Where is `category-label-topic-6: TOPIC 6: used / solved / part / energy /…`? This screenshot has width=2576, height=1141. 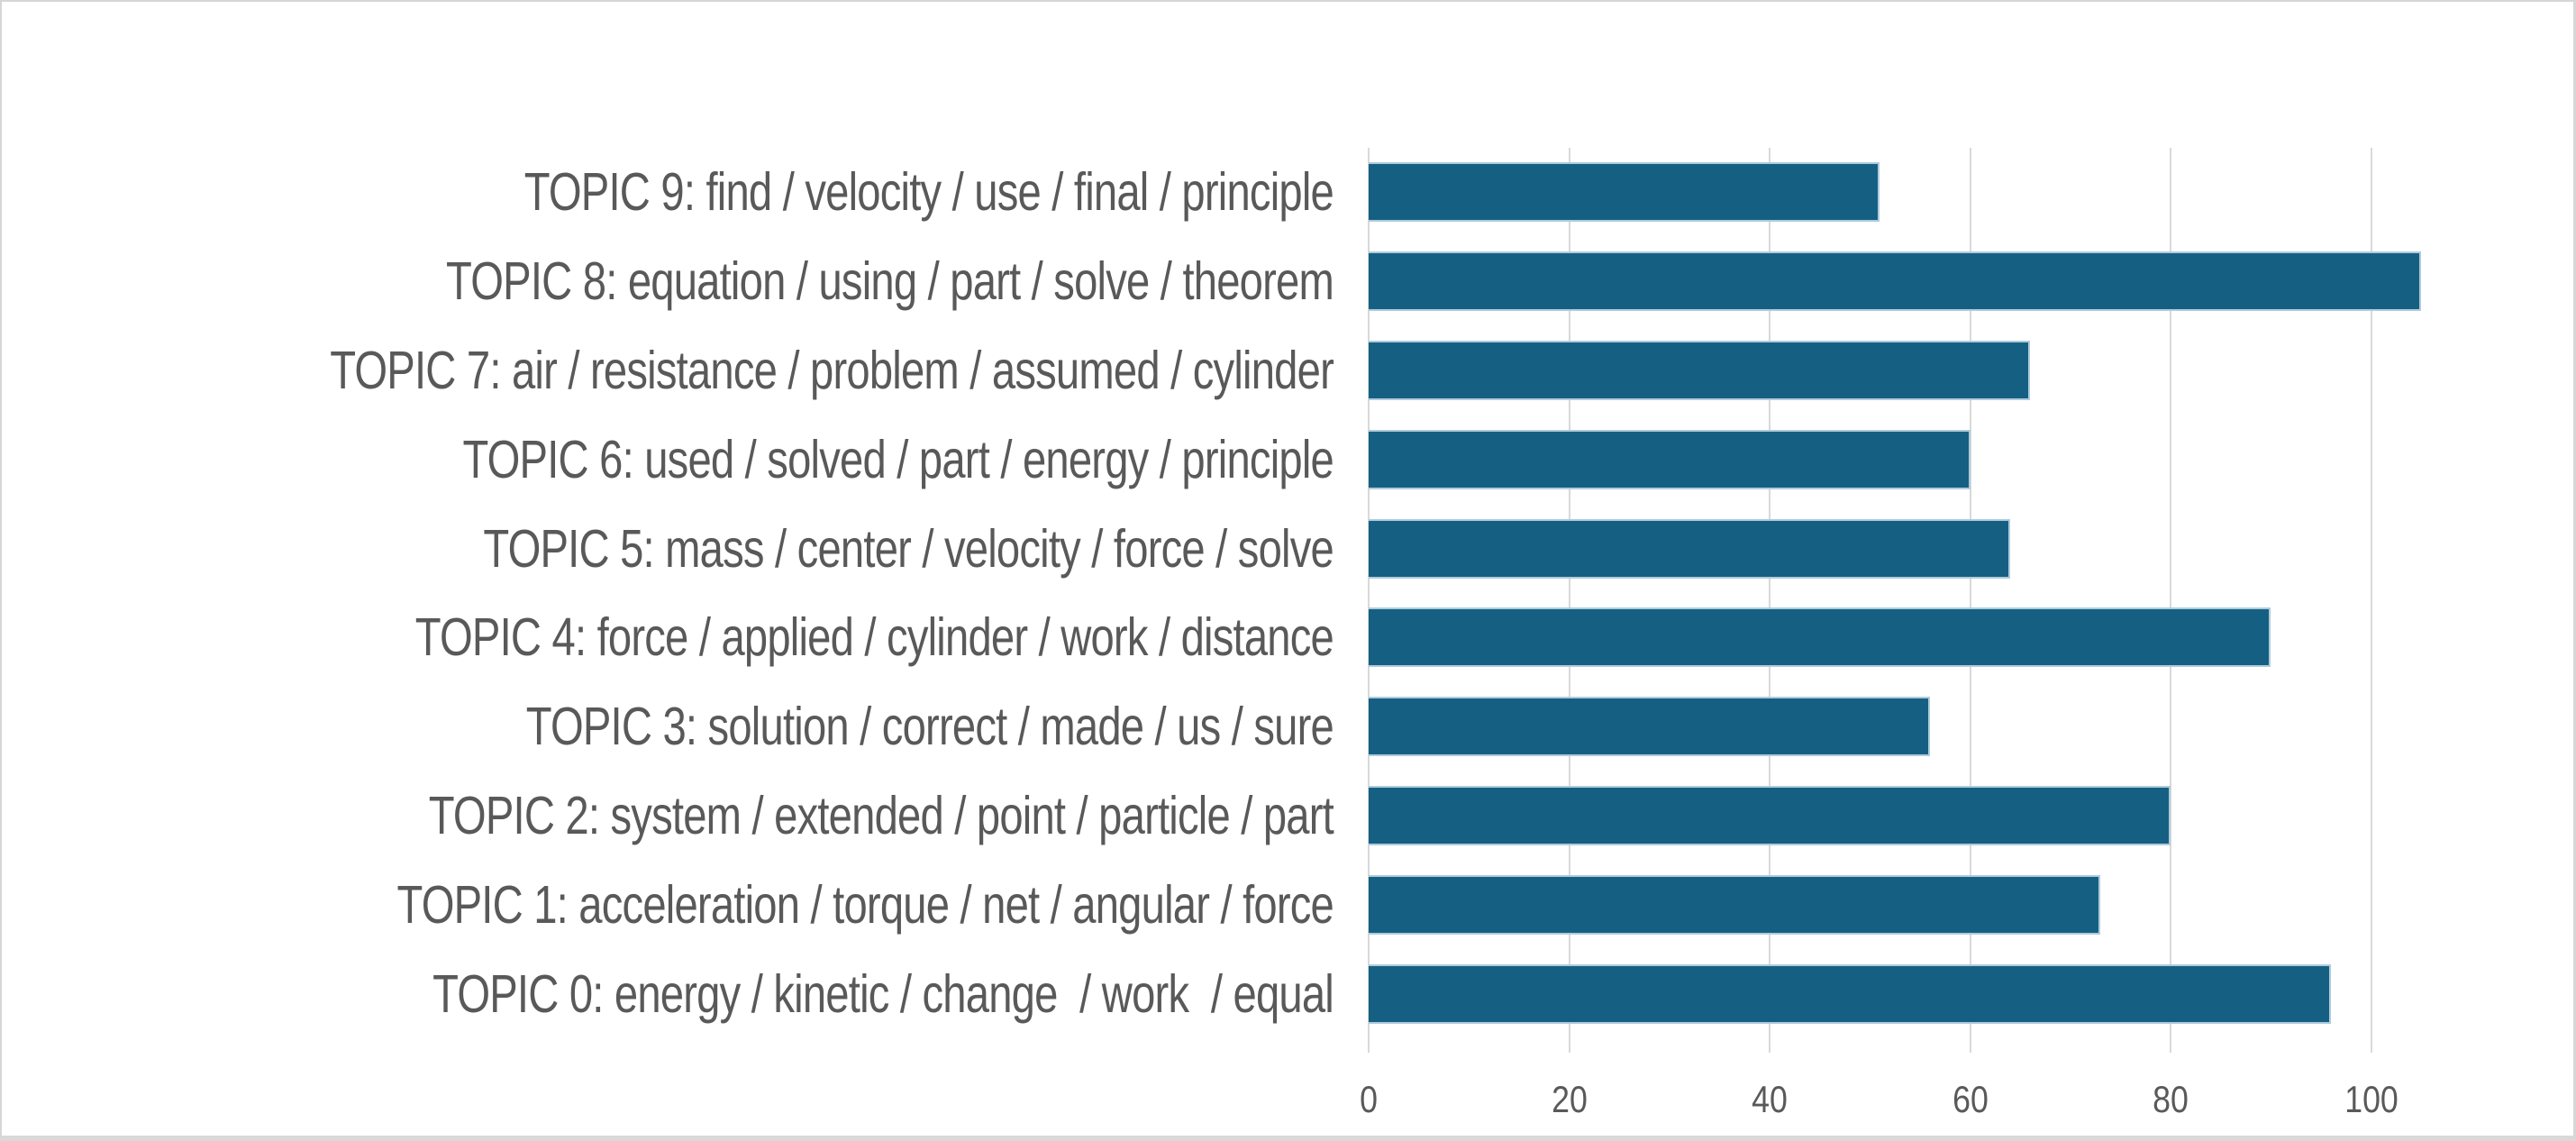
category-label-topic-6: TOPIC 6: used / solved / part / energy /… is located at coordinates (898, 459).